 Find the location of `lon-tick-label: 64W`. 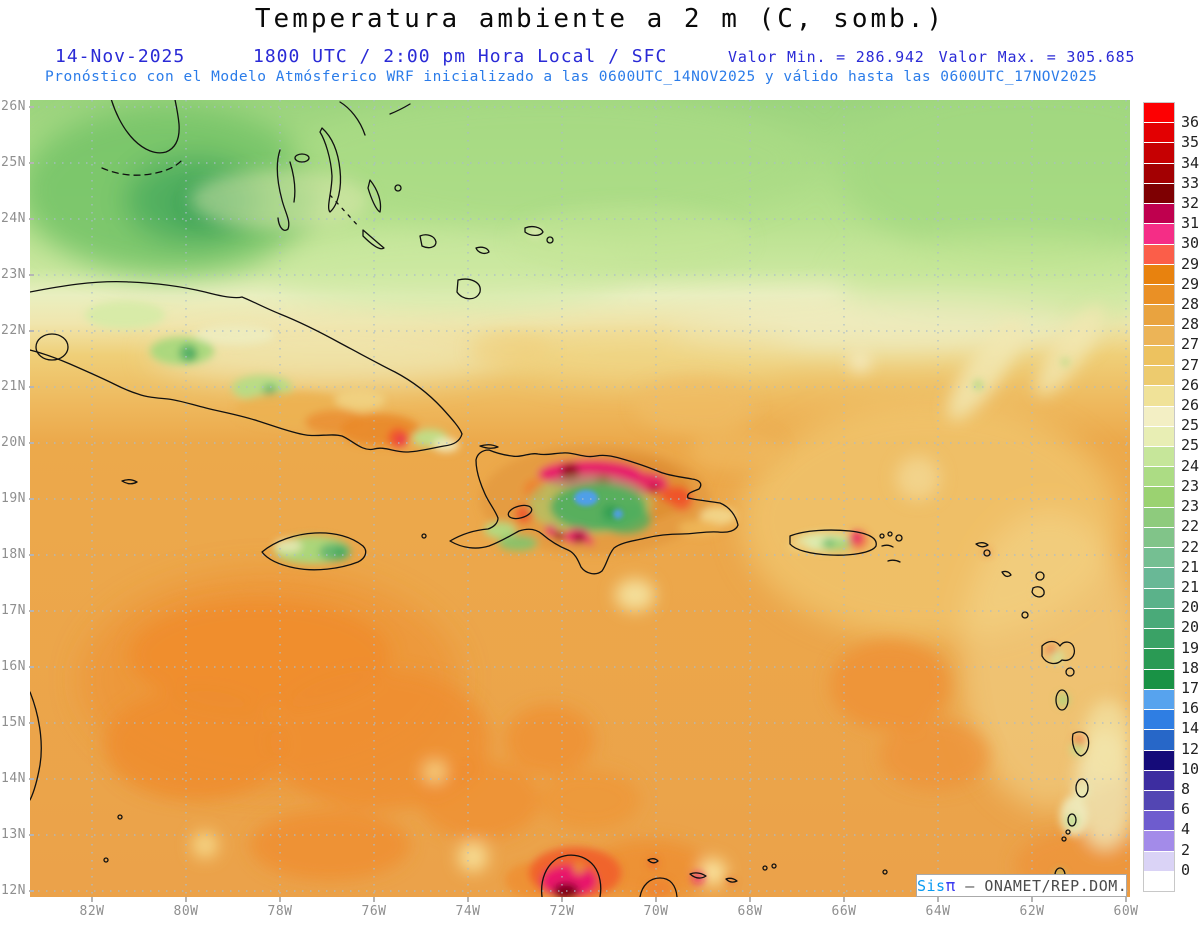

lon-tick-label: 64W is located at coordinates (938, 908).